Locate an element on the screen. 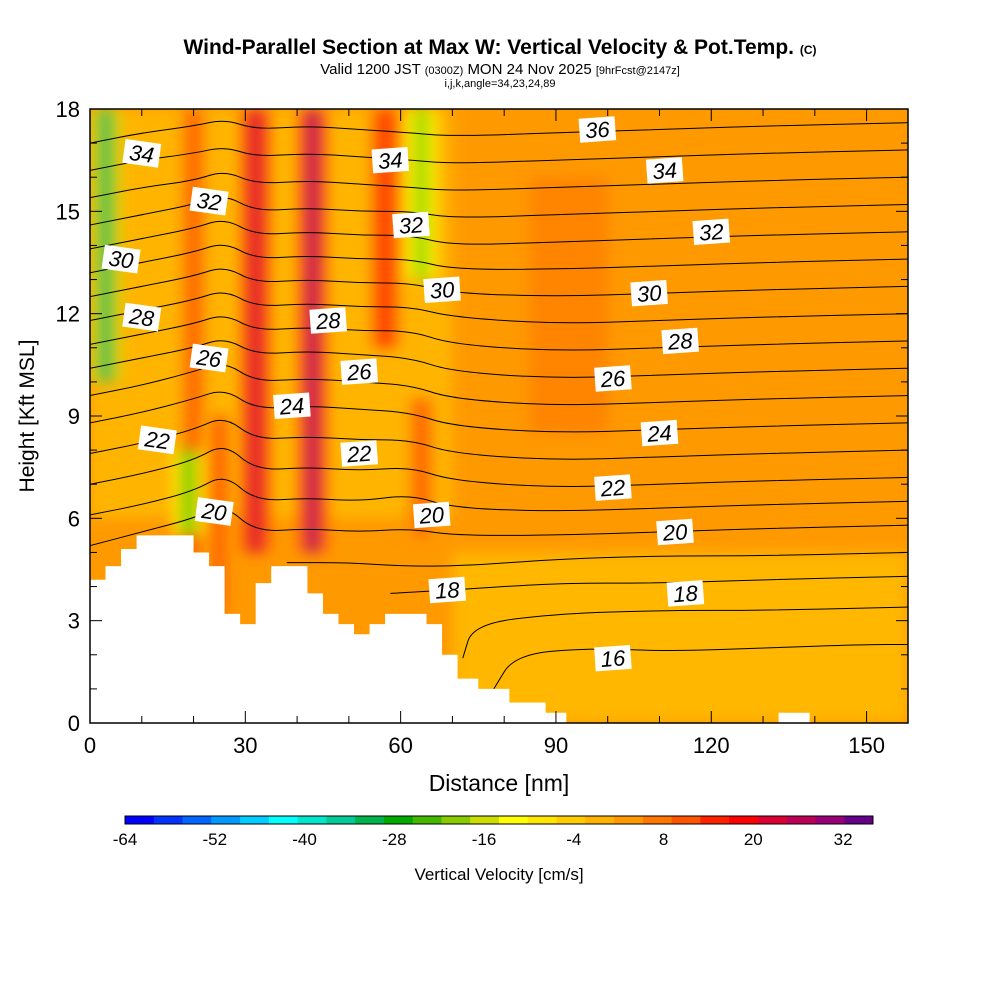 The width and height of the screenshot is (1000, 1000). colorbar-tick-label: -52 is located at coordinates (214, 839).